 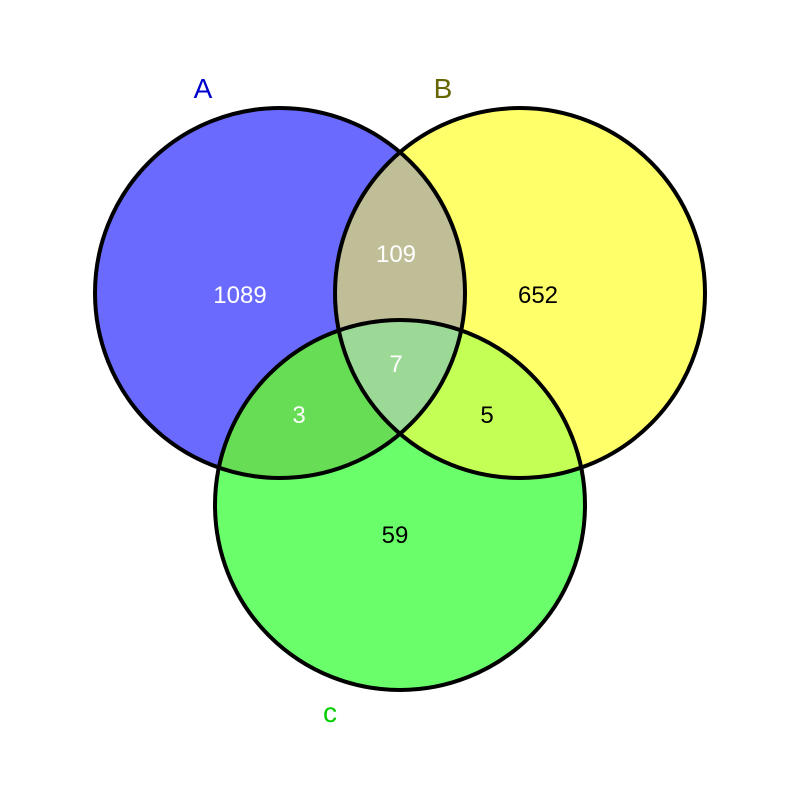 I want to click on set-c-label: c, so click(x=330, y=712).